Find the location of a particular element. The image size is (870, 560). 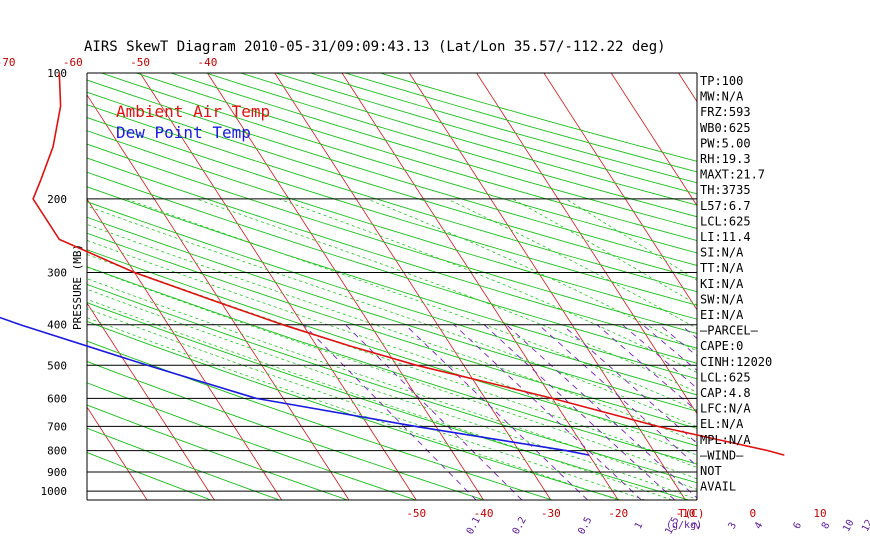

mixing-ratio-tick-label: 2 is located at coordinates (697, 526).